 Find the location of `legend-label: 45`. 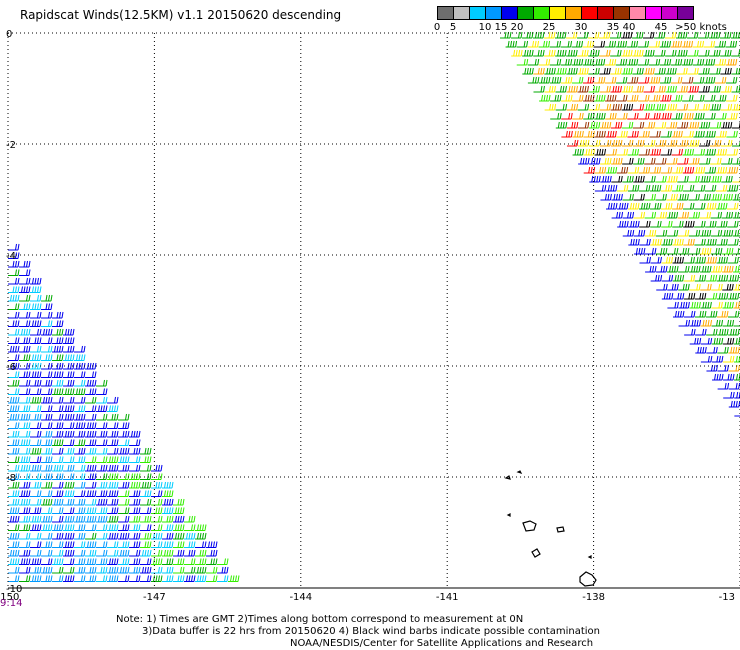

legend-label: 45 is located at coordinates (661, 27).